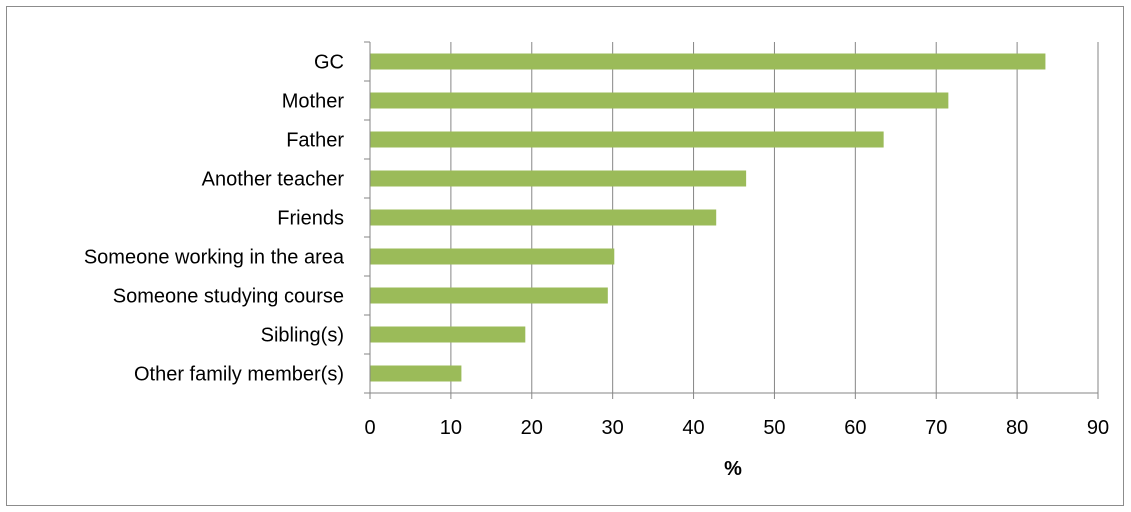 Image resolution: width=1131 pixels, height=512 pixels. Describe the element at coordinates (733, 469) in the screenshot. I see `x-axis-title: %` at that location.